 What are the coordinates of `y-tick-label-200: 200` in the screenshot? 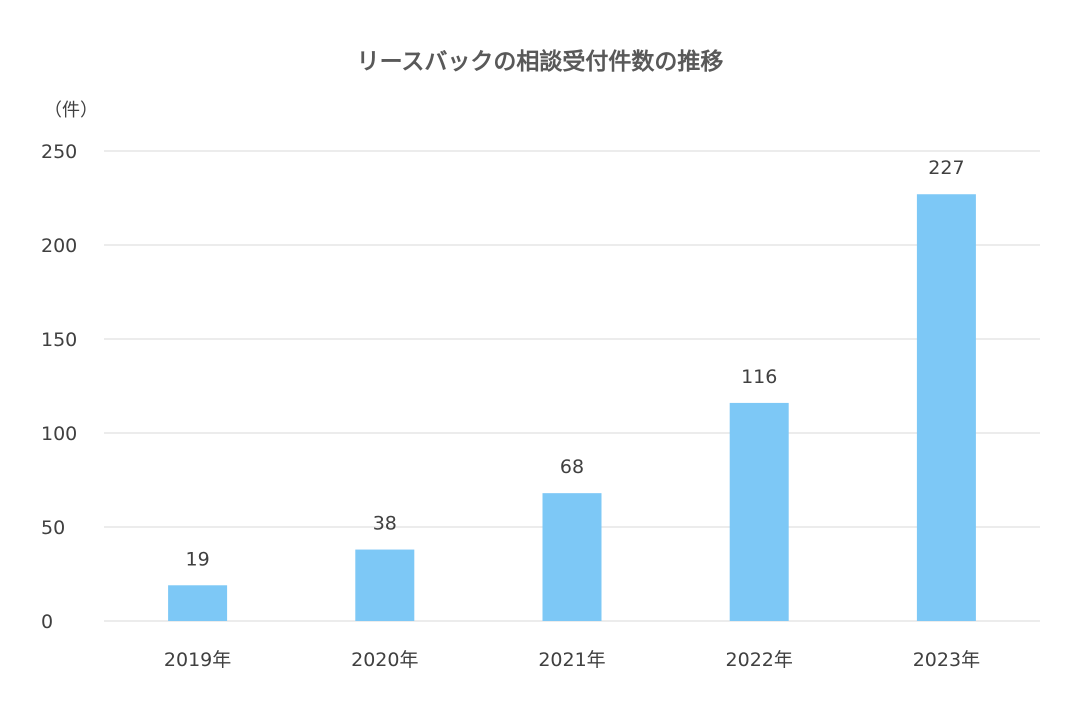 It's located at (59, 246).